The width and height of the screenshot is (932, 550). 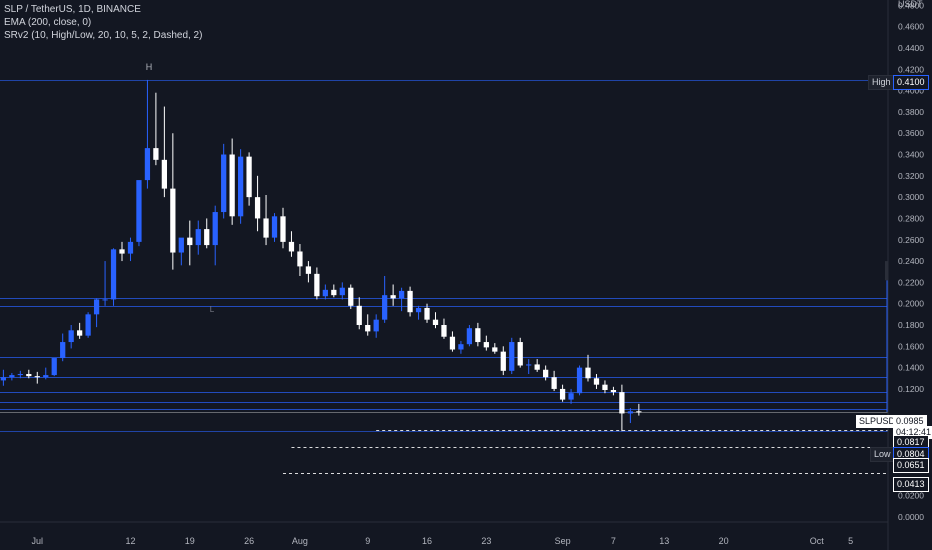 I want to click on y-tick-label: 0.2200, so click(x=911, y=282).